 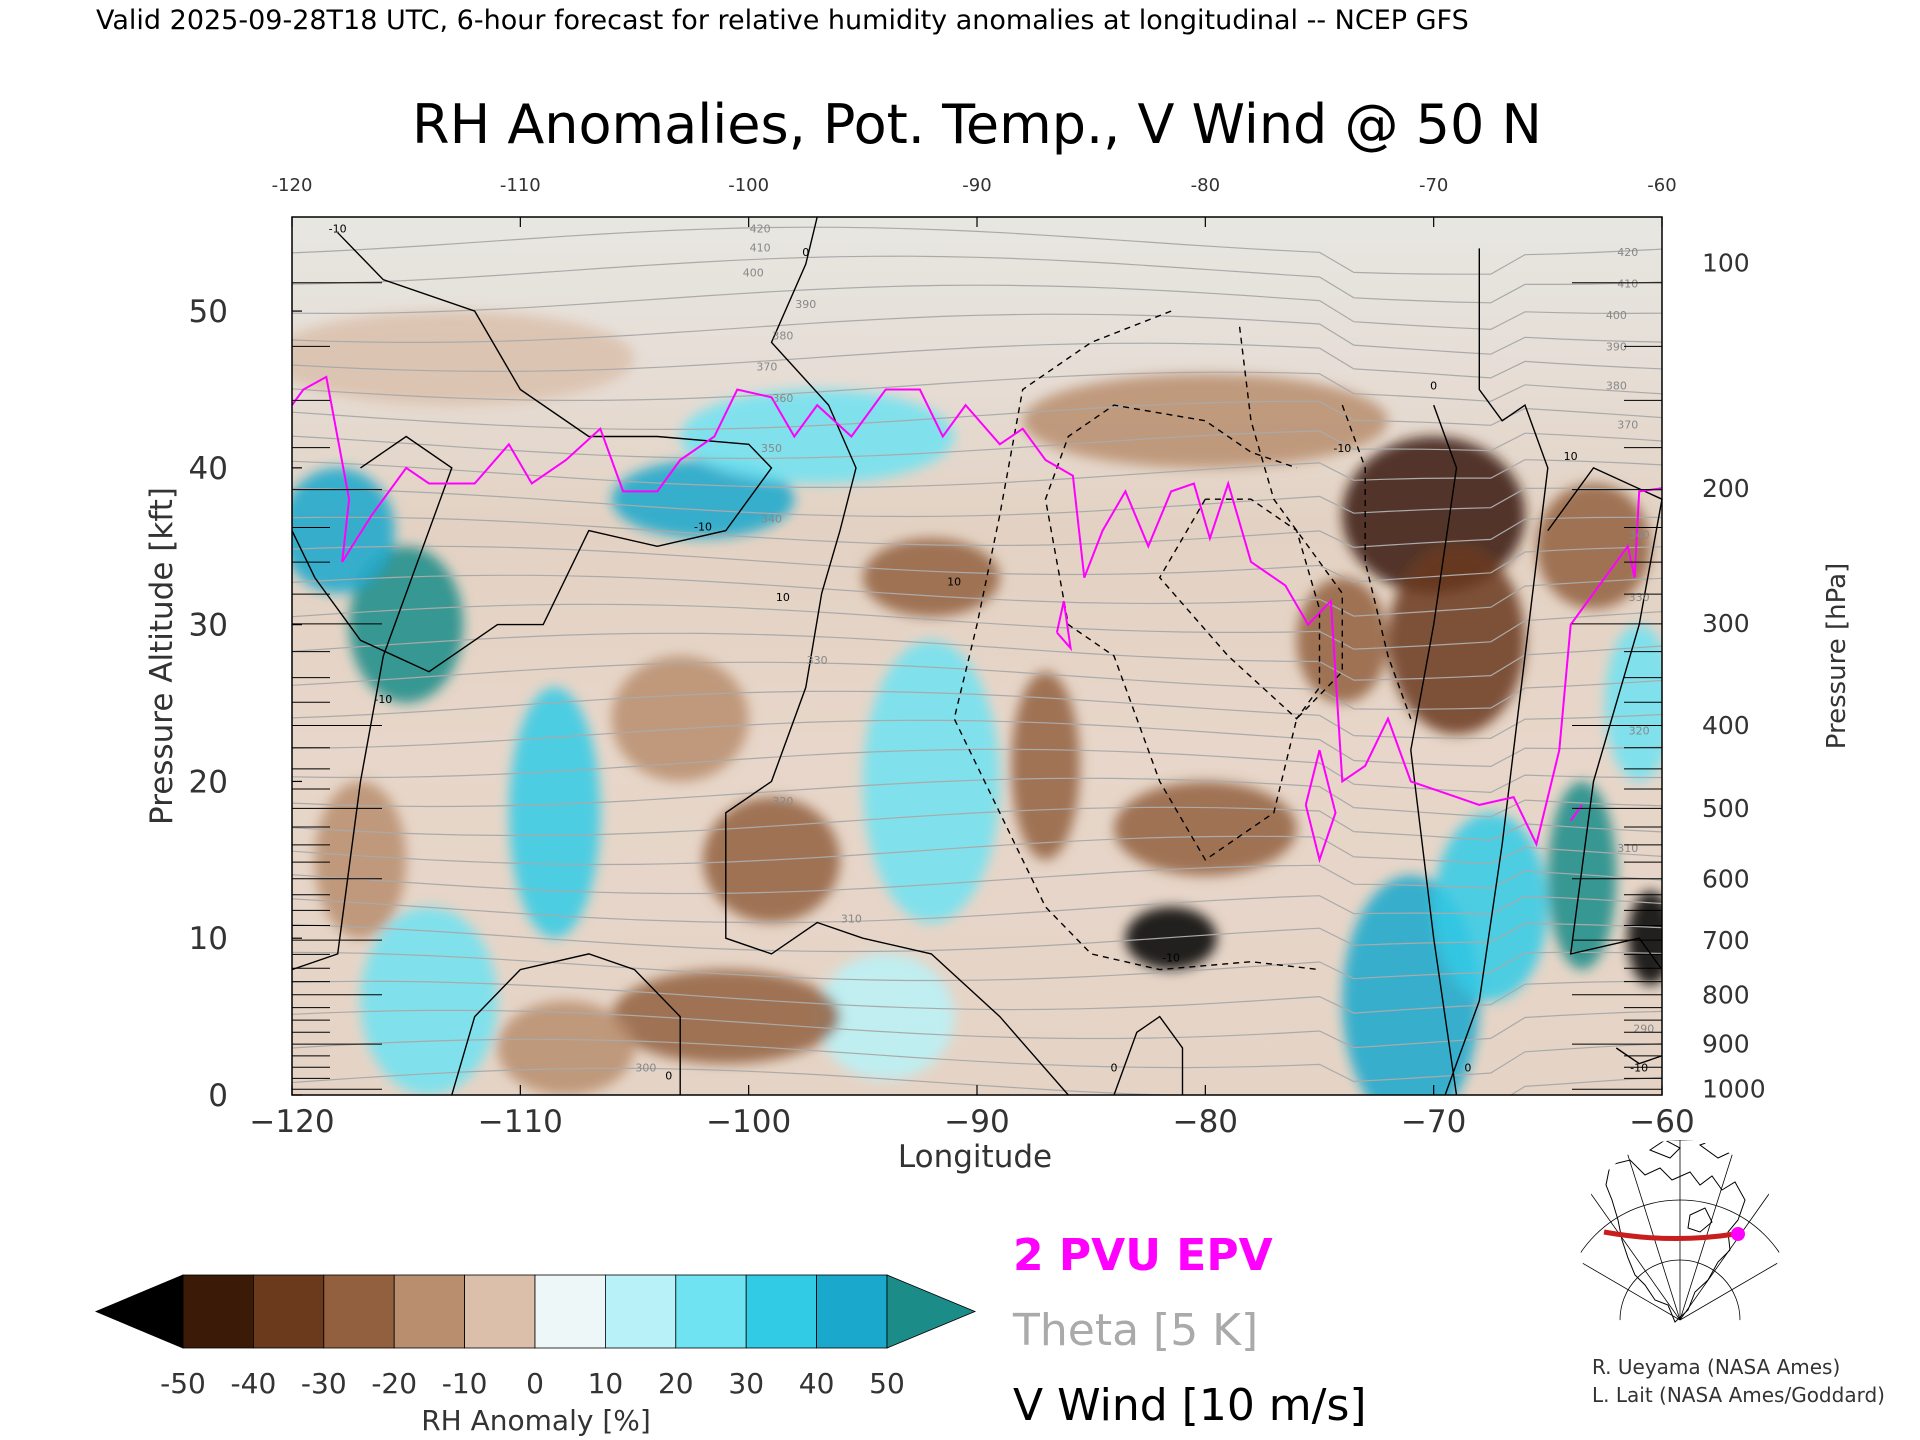 I want to click on pressure-tick-label: 800, so click(x=1726, y=995).